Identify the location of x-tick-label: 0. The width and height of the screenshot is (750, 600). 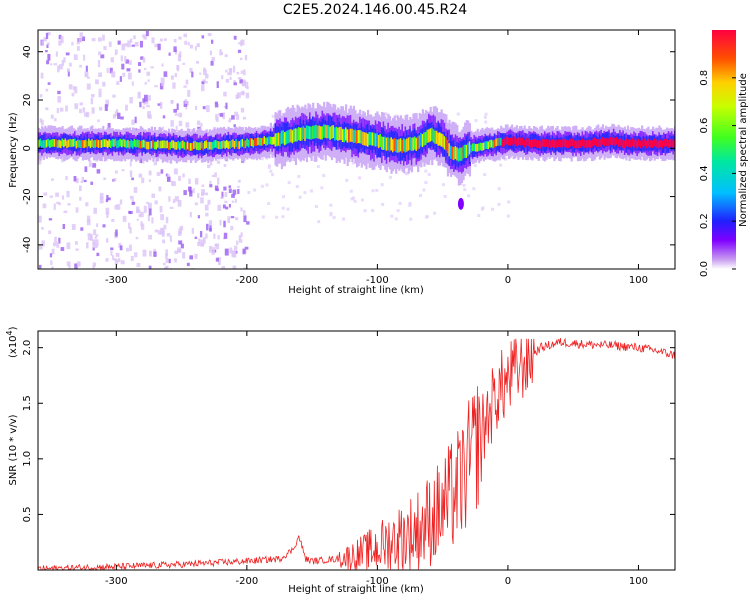
(508, 581).